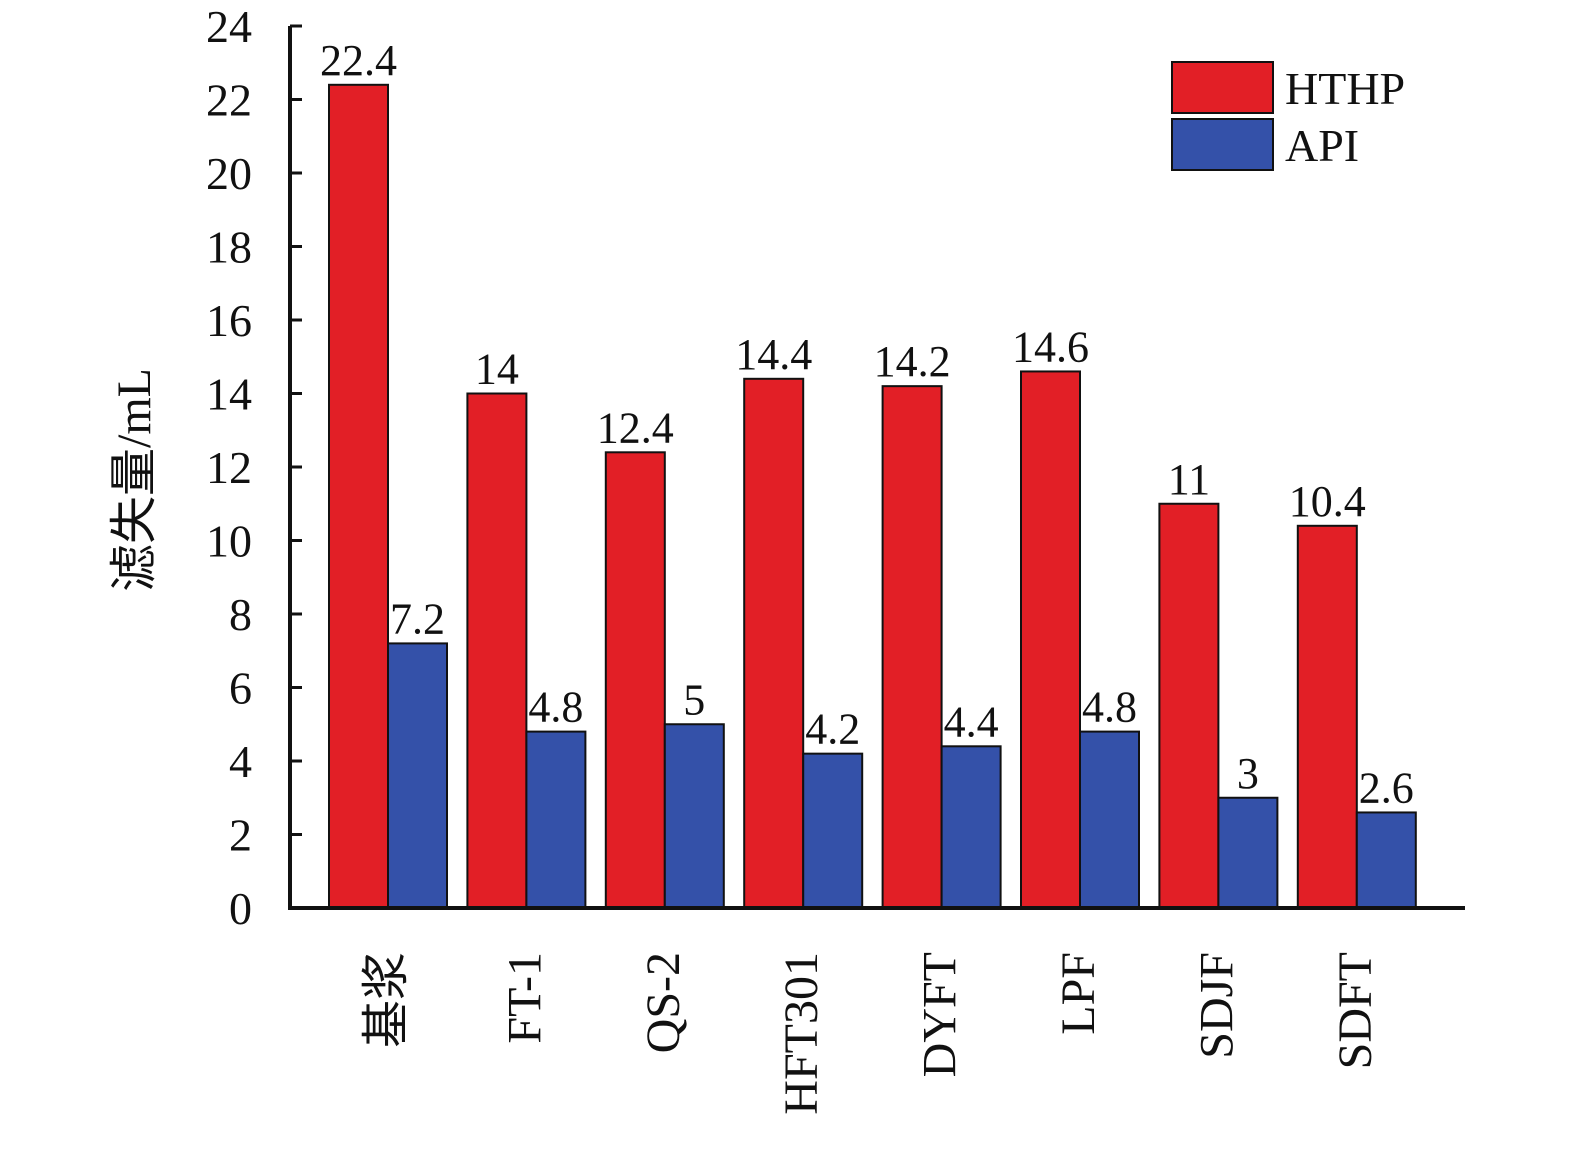  What do you see at coordinates (229, 394) in the screenshot?
I see `y-tick-label: 14` at bounding box center [229, 394].